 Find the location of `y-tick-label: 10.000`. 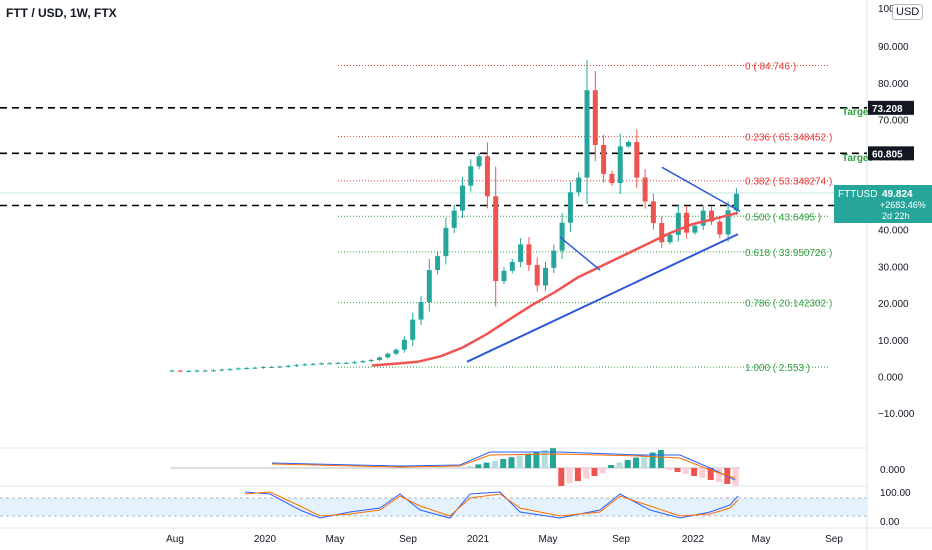

y-tick-label: 10.000 is located at coordinates (893, 341).